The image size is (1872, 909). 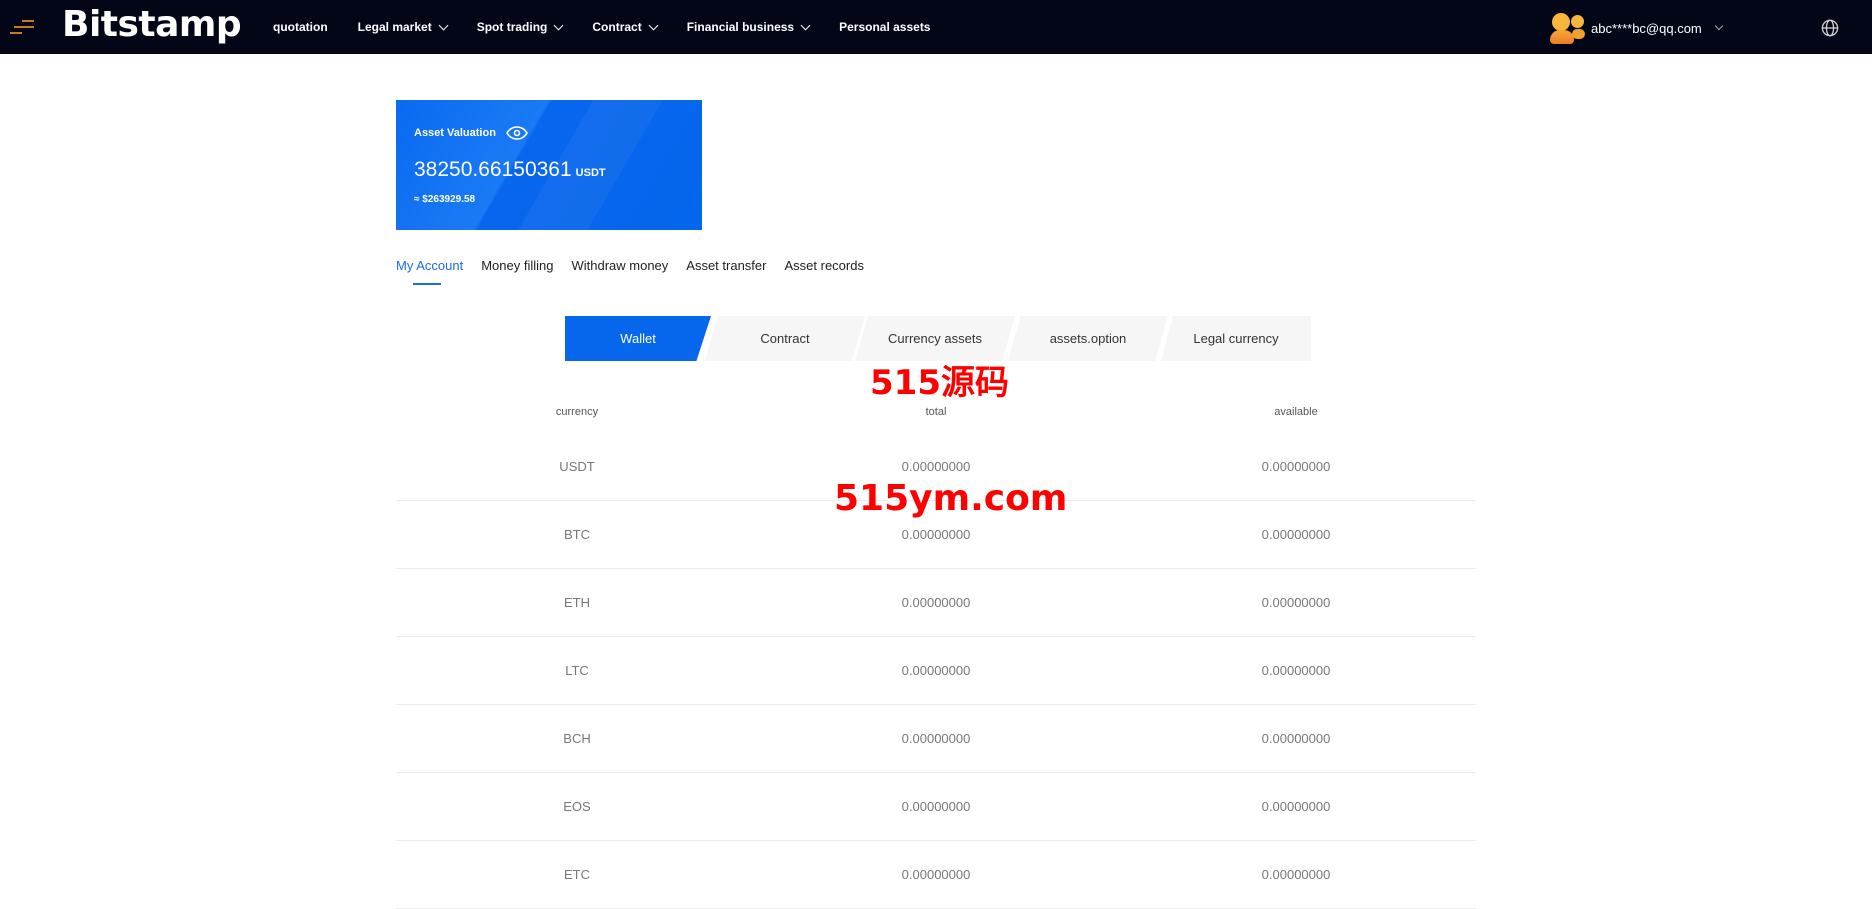 I want to click on menu-icon, so click(x=23, y=28).